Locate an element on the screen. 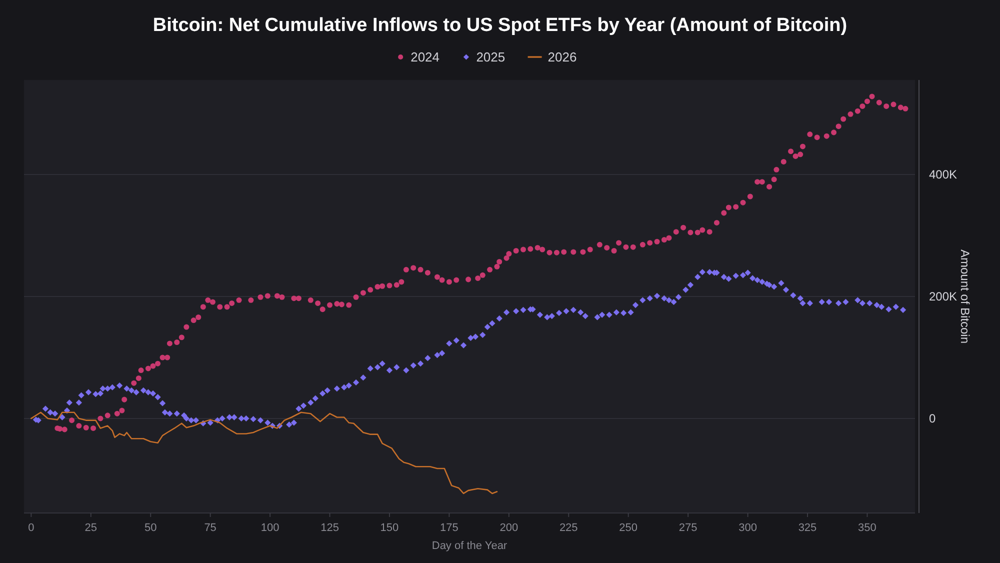 The width and height of the screenshot is (1000, 563). chart-title: Bitcoin: Net Cumulative Inflows to US Spot ETFs by Year (Amount of Bitcoin) is located at coordinates (500, 25).